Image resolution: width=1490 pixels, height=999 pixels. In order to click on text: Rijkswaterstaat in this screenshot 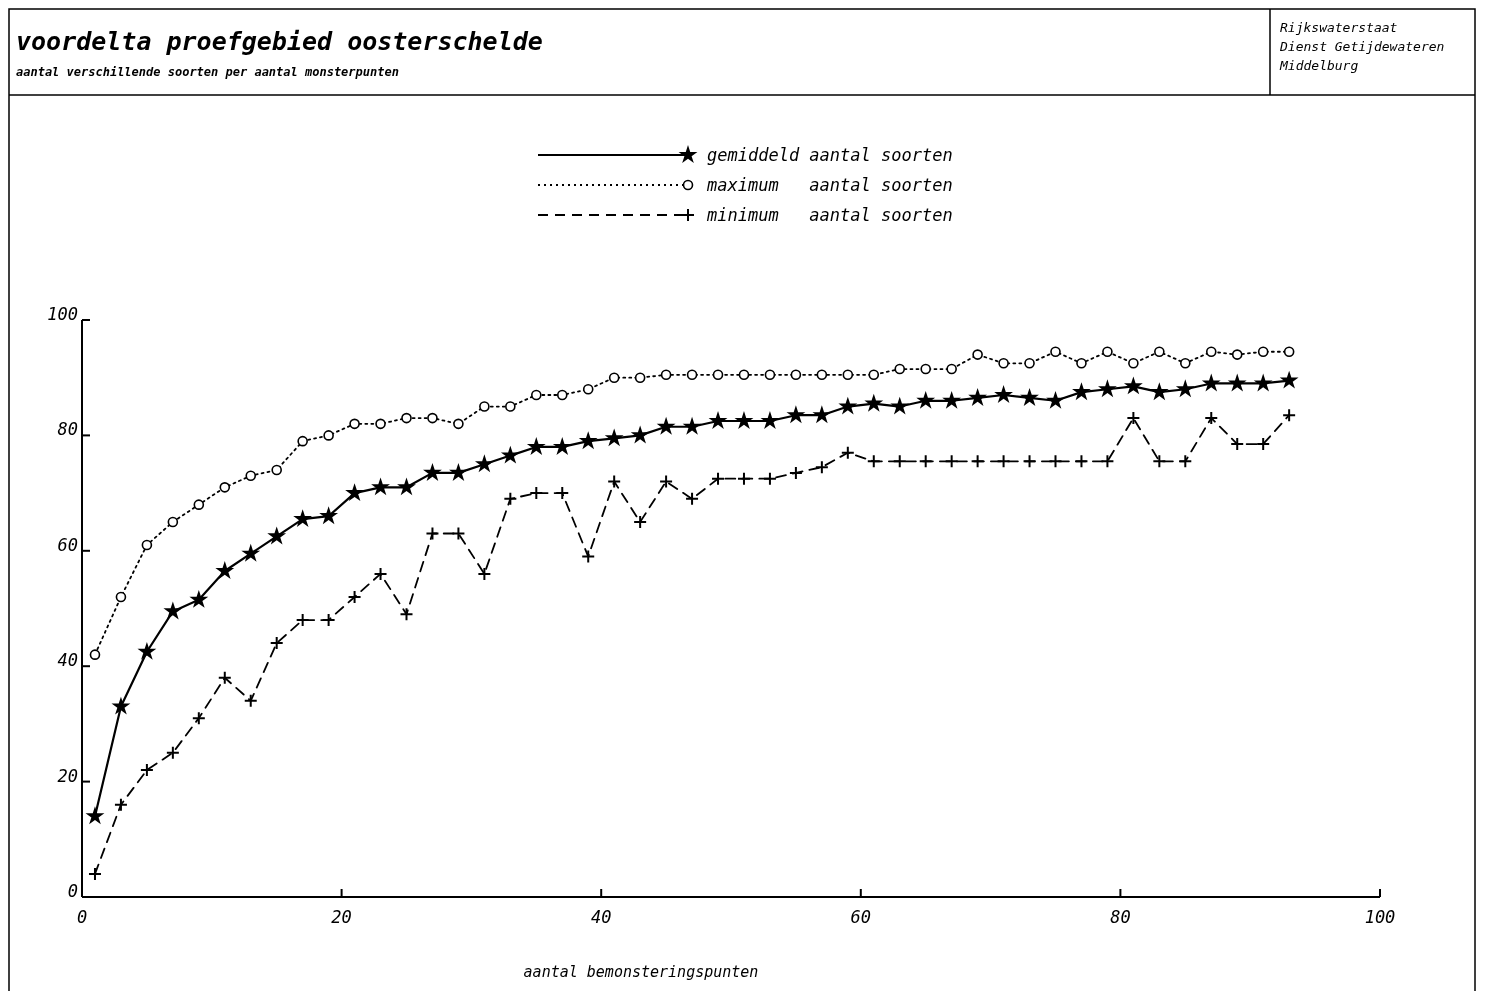, I will do `click(1339, 27)`.